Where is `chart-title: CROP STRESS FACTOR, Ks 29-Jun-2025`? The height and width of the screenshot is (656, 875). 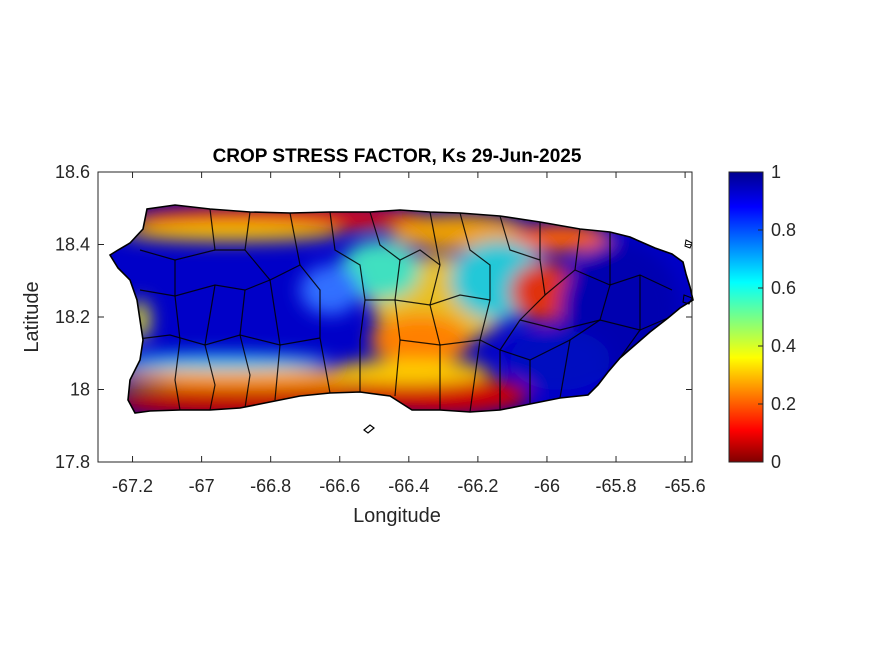
chart-title: CROP STRESS FACTOR, Ks 29-Jun-2025 is located at coordinates (397, 156).